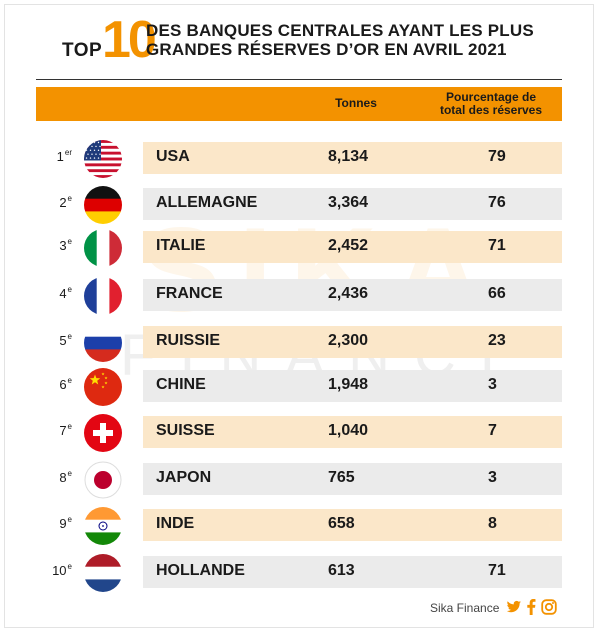  I want to click on rank-label: 10e, so click(58, 570).